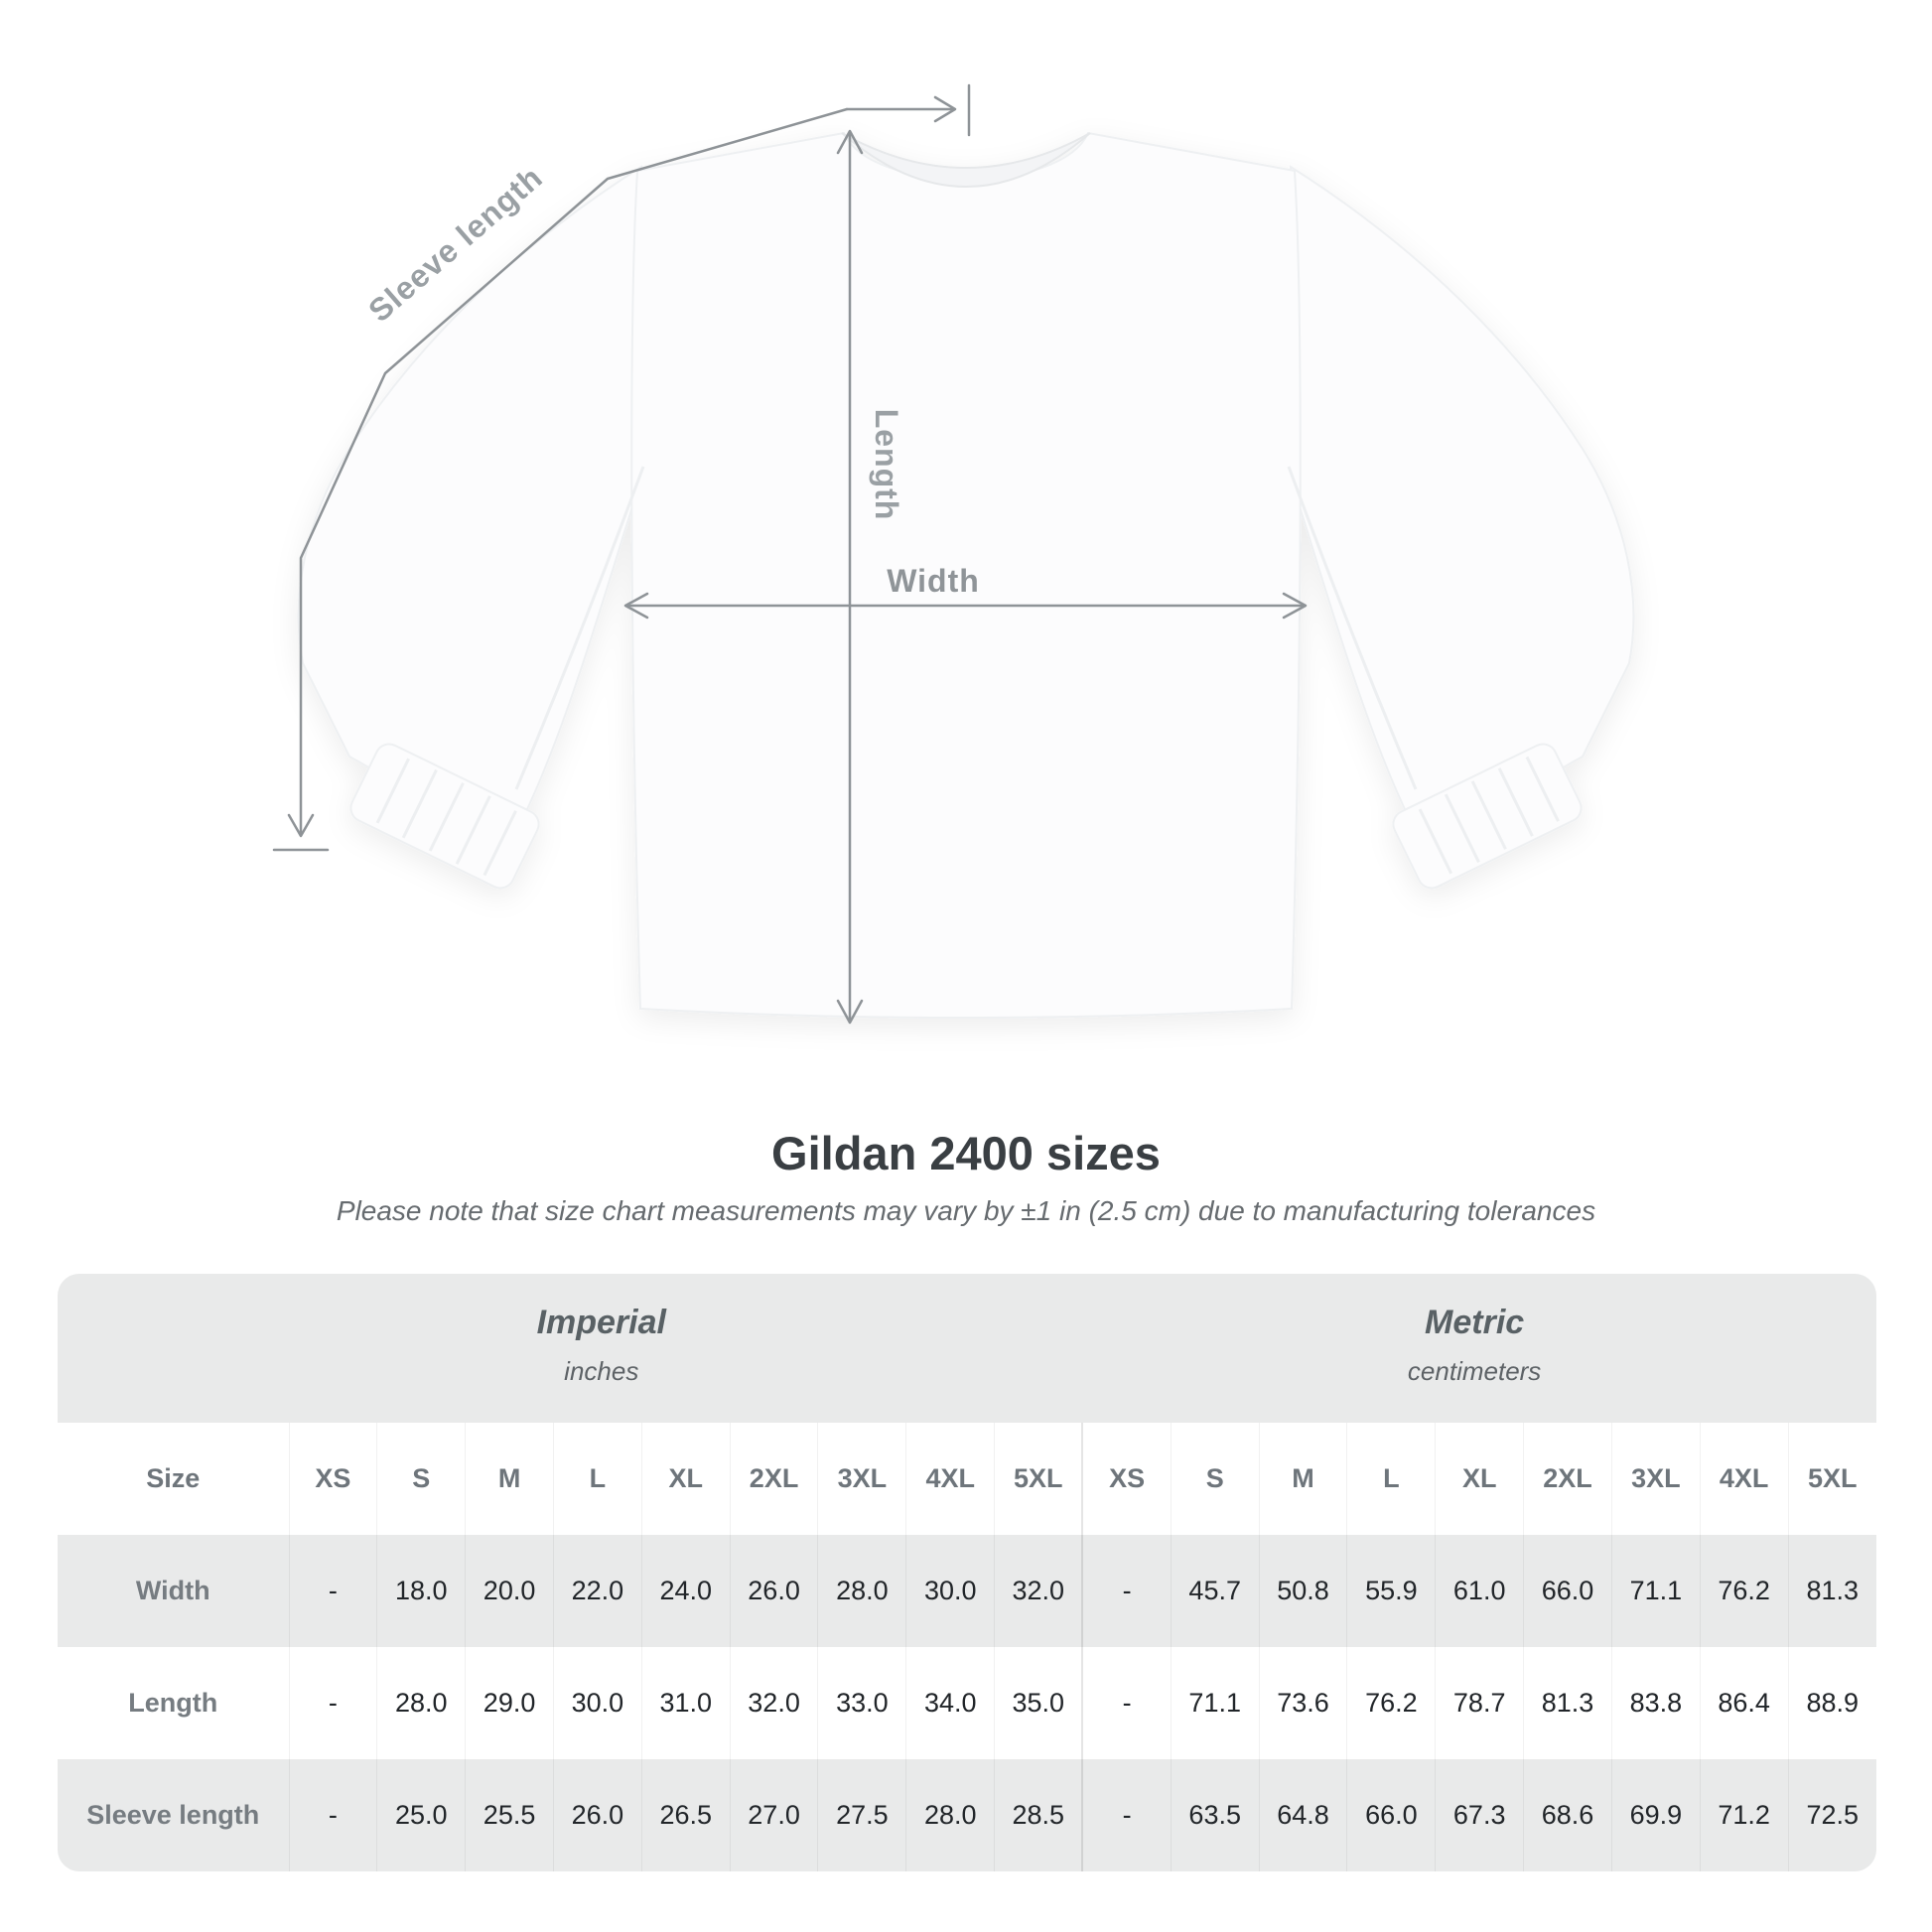 Image resolution: width=1932 pixels, height=1932 pixels. Describe the element at coordinates (509, 1479) in the screenshot. I see `size-column-header-imperial-m: M` at that location.